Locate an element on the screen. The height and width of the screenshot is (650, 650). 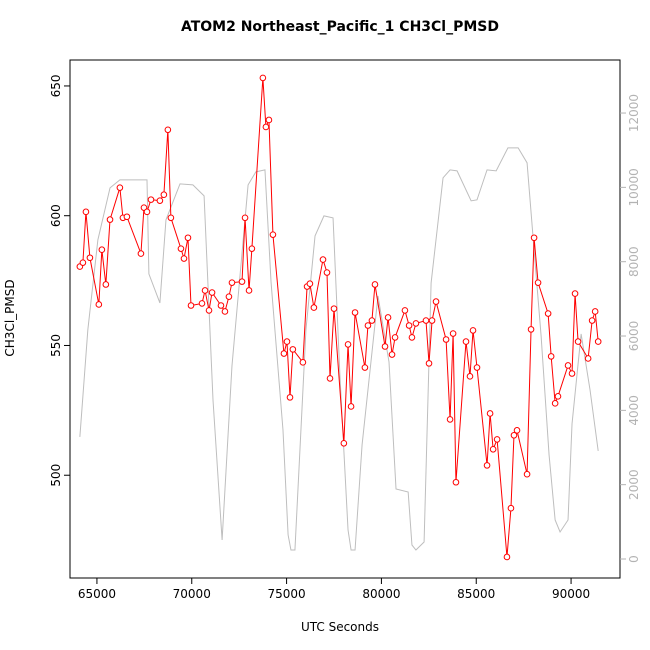
y-tick-label: 500 is located at coordinates (56, 475).